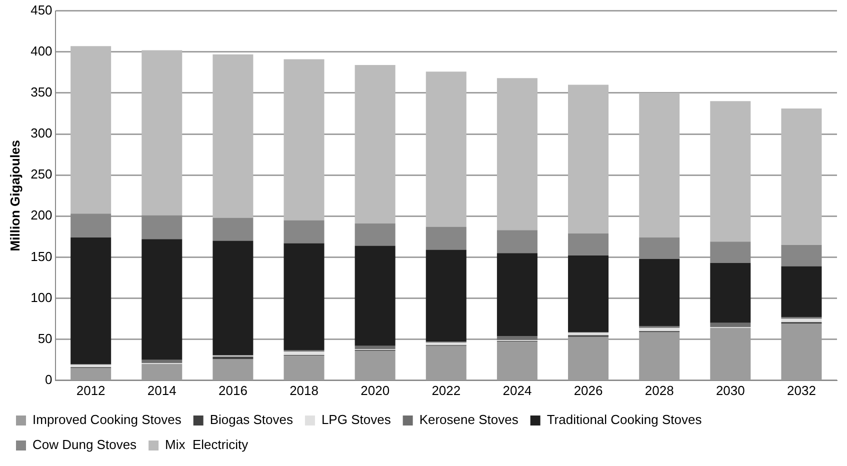 Image resolution: width=847 pixels, height=466 pixels. I want to click on x-tick-label: 2022, so click(446, 390).